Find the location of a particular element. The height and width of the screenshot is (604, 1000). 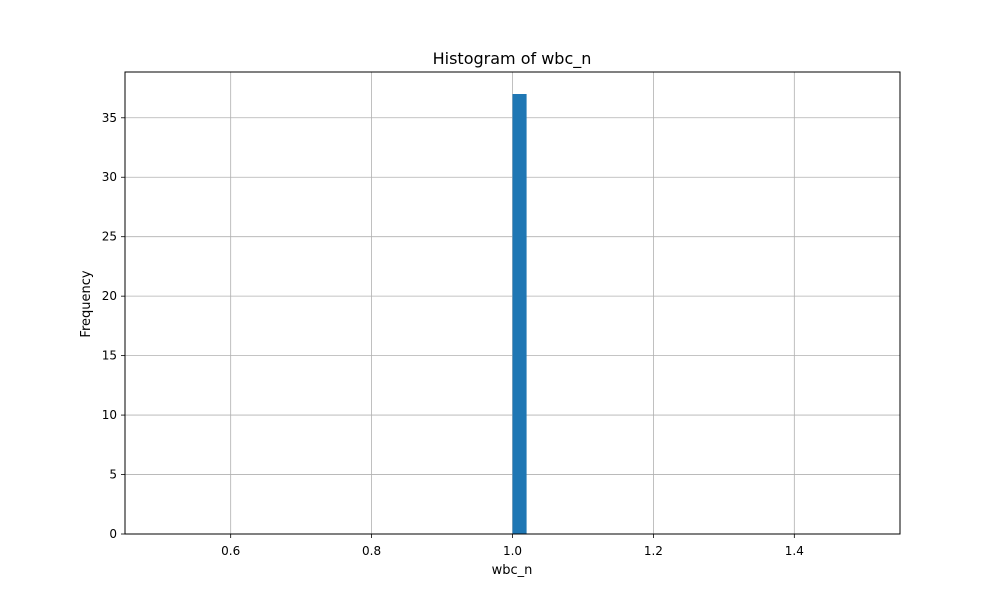

y-tick-label: 20 is located at coordinates (109, 296).